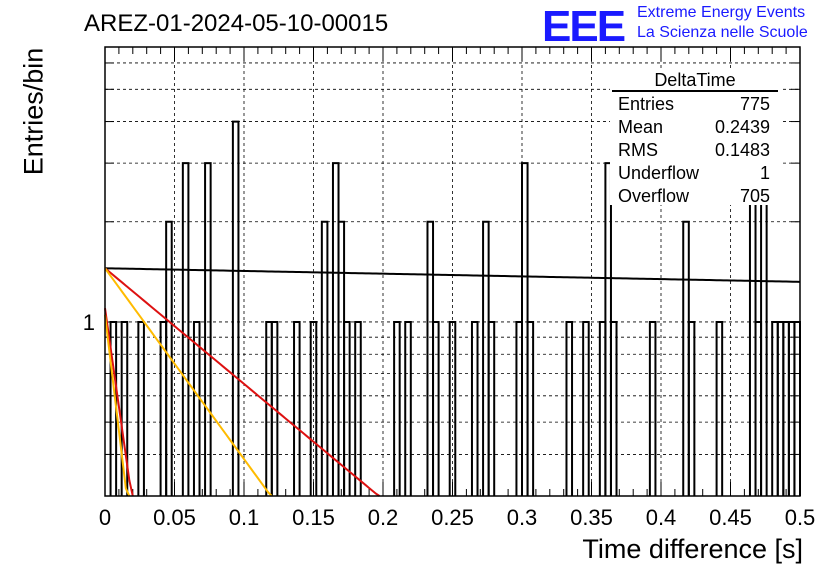 The height and width of the screenshot is (572, 836). I want to click on x-tick-label: 0, so click(105, 517).